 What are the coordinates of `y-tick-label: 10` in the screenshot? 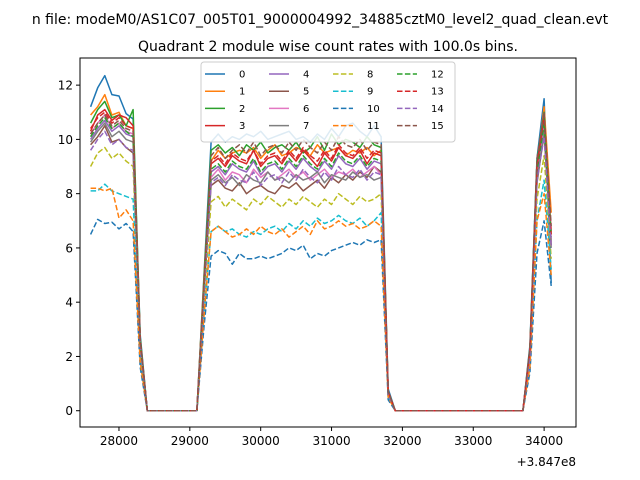 It's located at (65, 140).